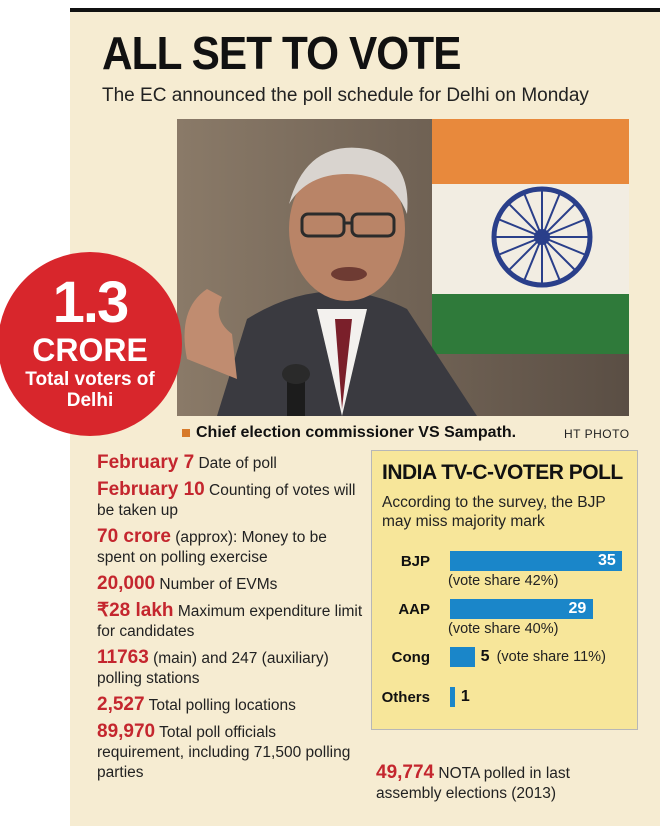  I want to click on fact-text: Total polling locations, so click(220, 705).